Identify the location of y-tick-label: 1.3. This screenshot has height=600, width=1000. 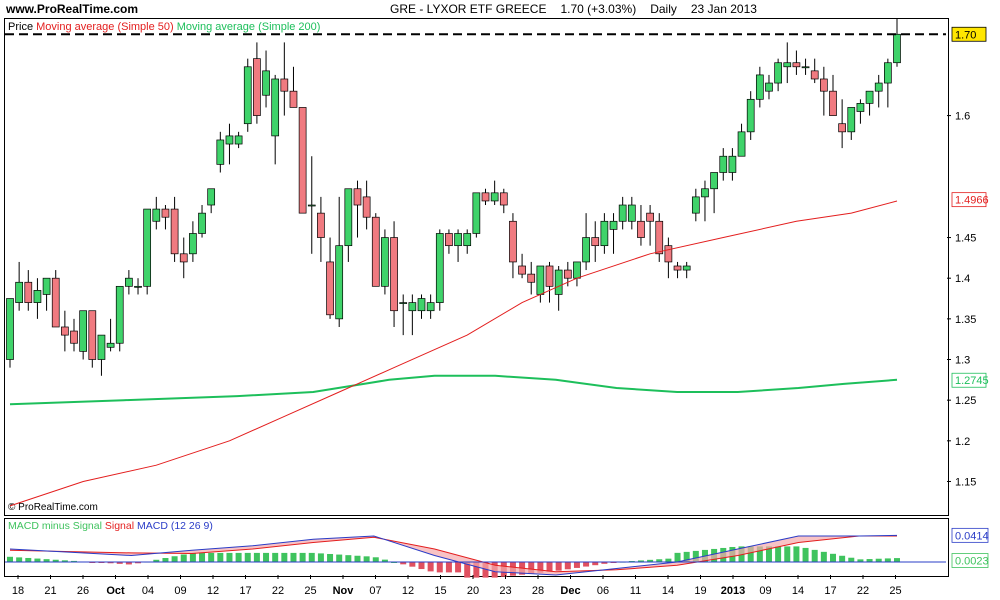
(962, 361).